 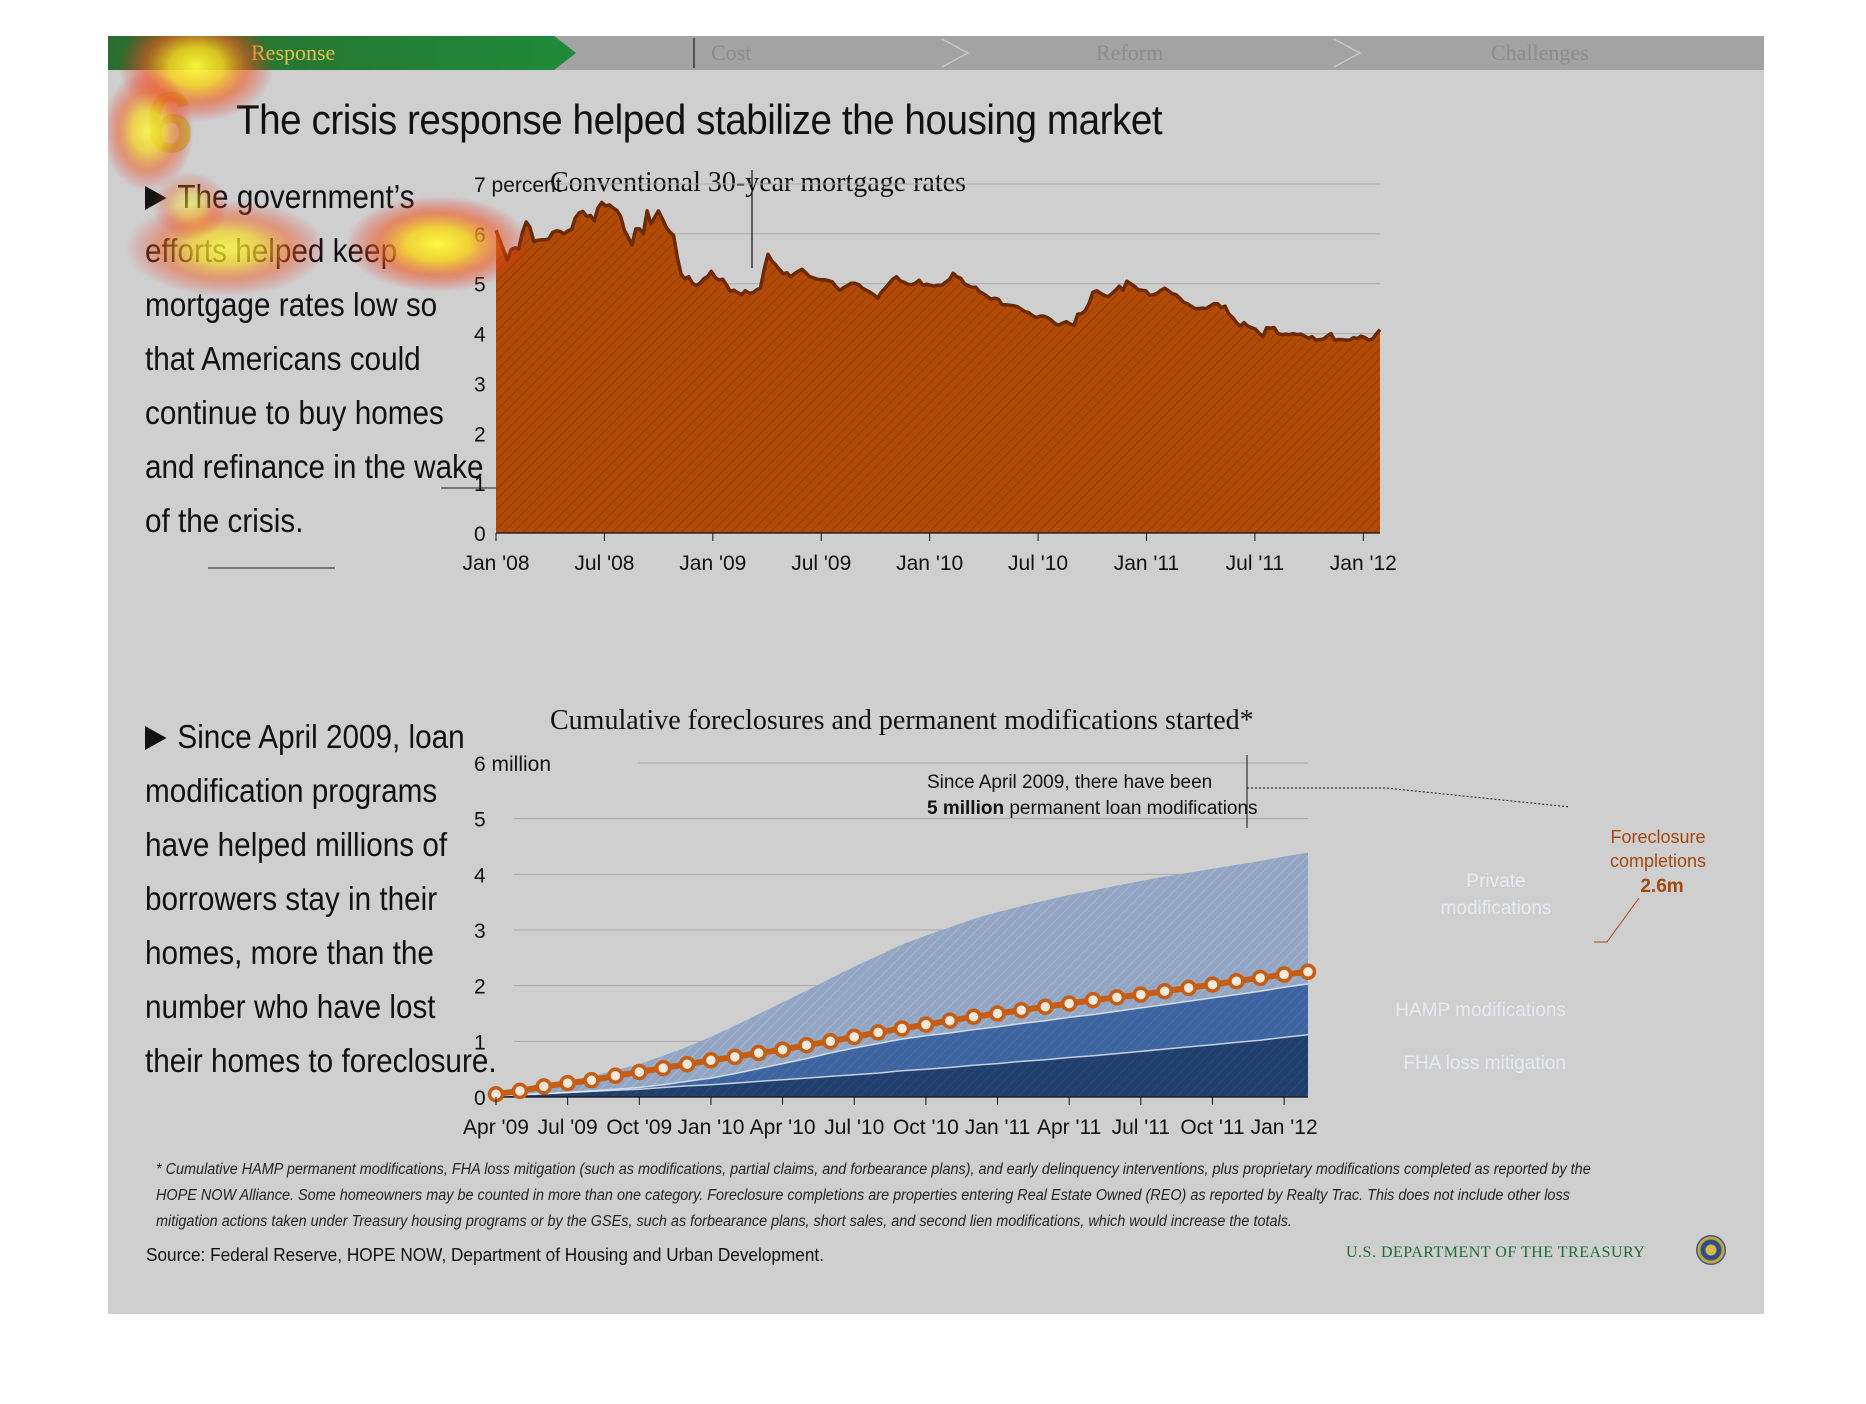 What do you see at coordinates (296, 844) in the screenshot?
I see `bullet-line: have helped millions of` at bounding box center [296, 844].